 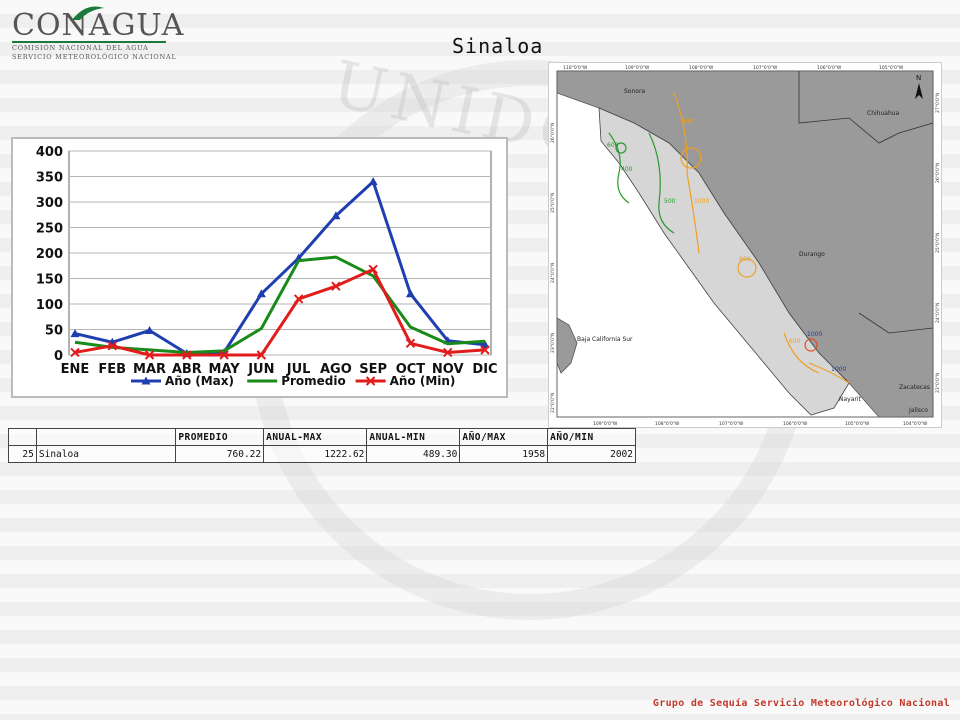 I want to click on y-tick-label: 250, so click(x=49, y=229).